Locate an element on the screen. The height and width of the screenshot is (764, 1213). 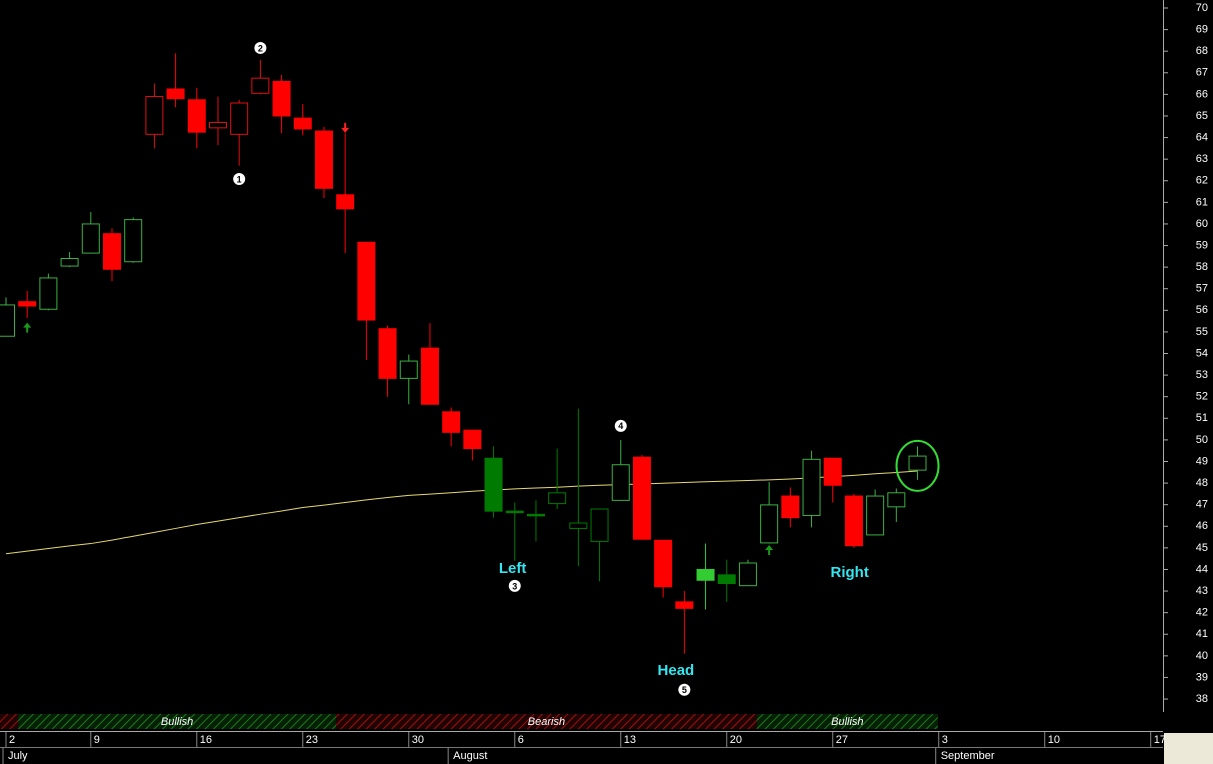
pattern-label: Left is located at coordinates (513, 568).